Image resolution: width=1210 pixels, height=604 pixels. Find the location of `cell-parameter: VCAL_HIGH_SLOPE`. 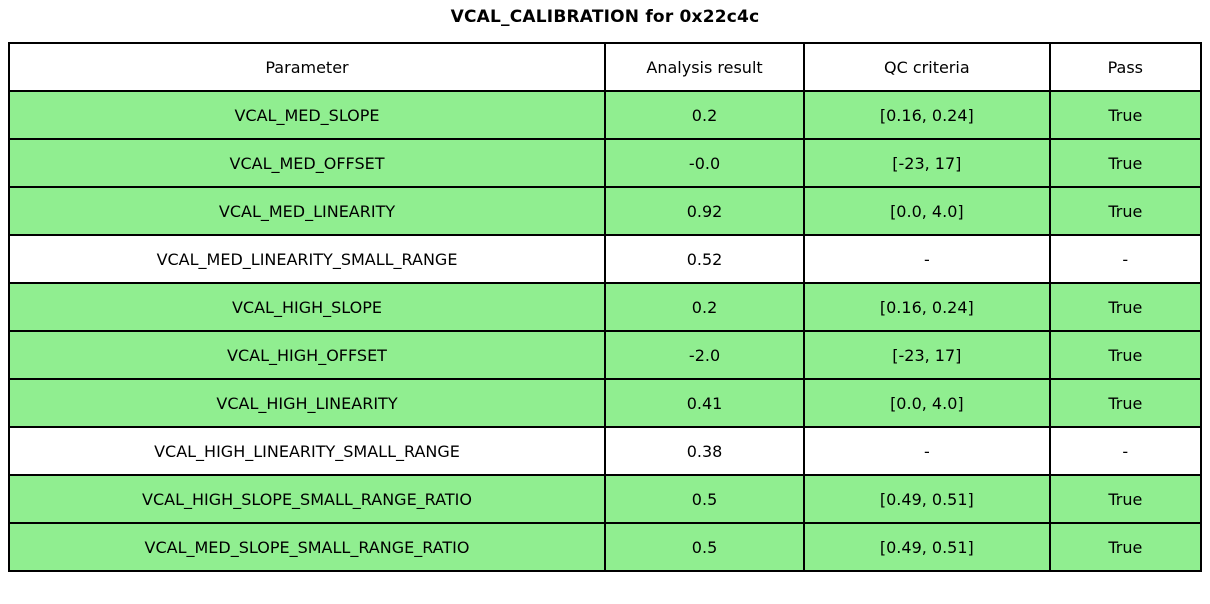

cell-parameter: VCAL_HIGH_SLOPE is located at coordinates (307, 307).